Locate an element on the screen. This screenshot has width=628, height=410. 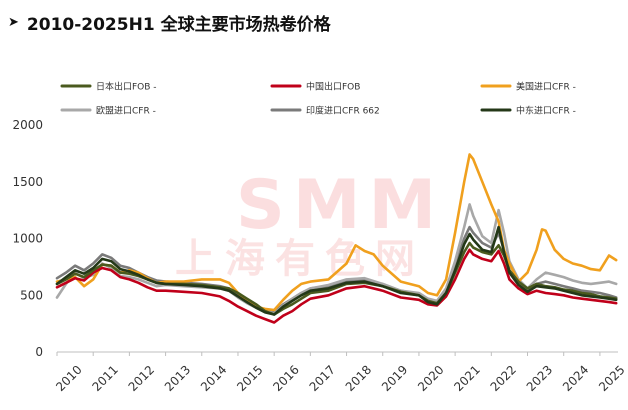
x-tick-label: 2011 is located at coordinates (104, 378).